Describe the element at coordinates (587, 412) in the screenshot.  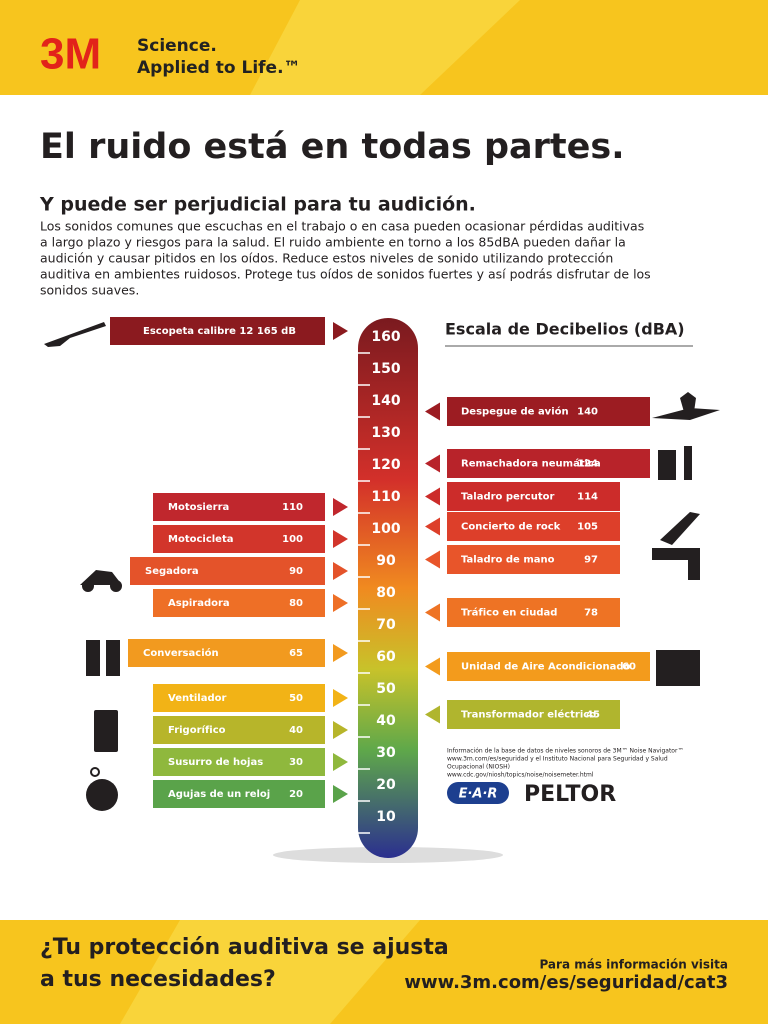
I see `item-value: 140` at that location.